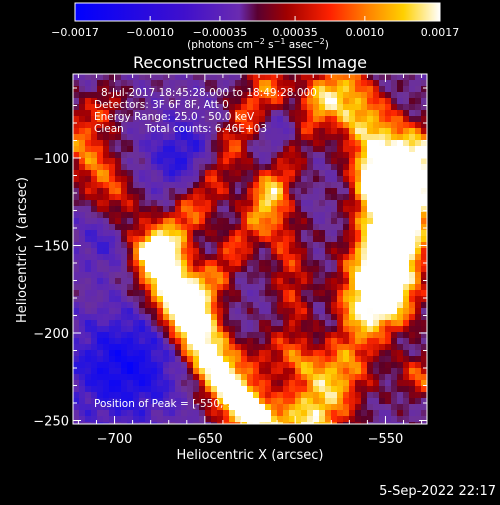 This screenshot has height=505, width=500. What do you see at coordinates (51, 334) in the screenshot?
I see `y-tick-label: −200` at bounding box center [51, 334].